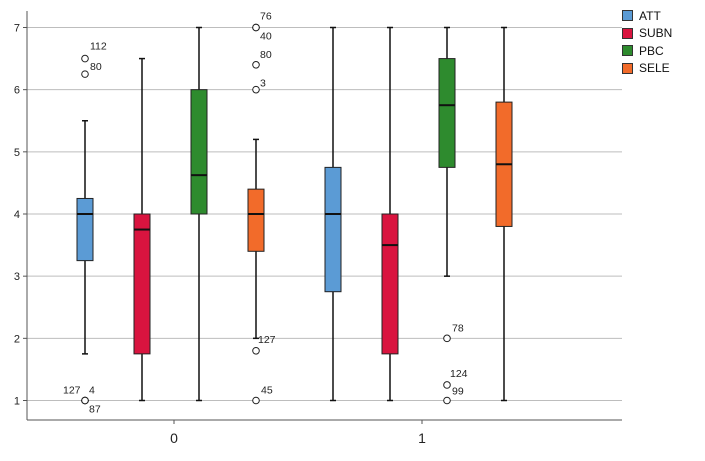  I want to click on legend-item-pbc: PBC, so click(647, 51).